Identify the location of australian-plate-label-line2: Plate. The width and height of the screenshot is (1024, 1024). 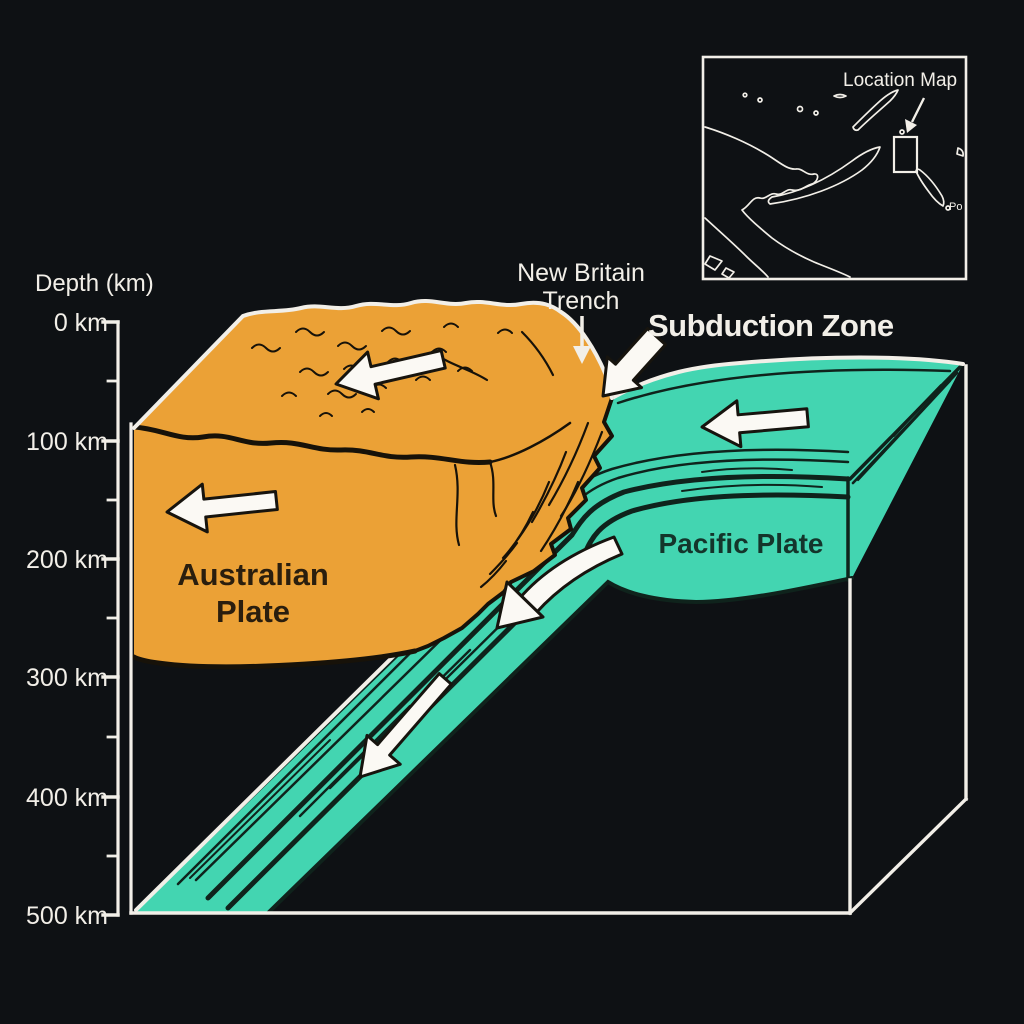
(253, 611).